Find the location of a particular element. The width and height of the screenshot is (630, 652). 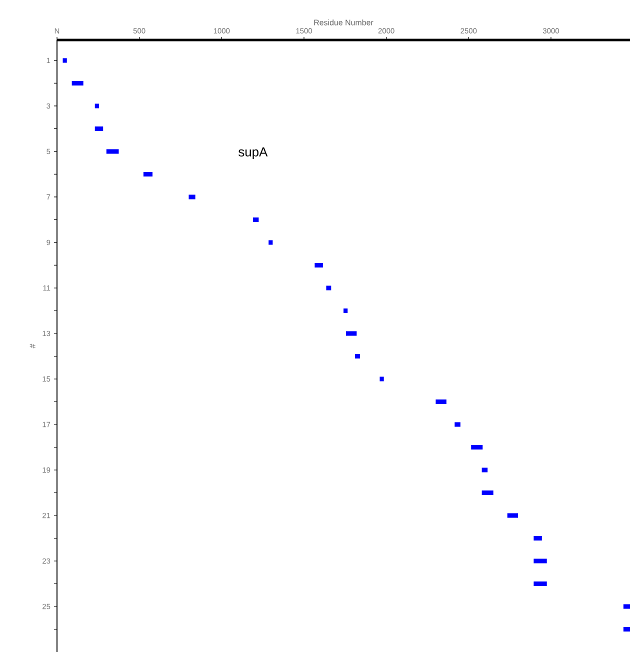

annotation: supA is located at coordinates (253, 153).